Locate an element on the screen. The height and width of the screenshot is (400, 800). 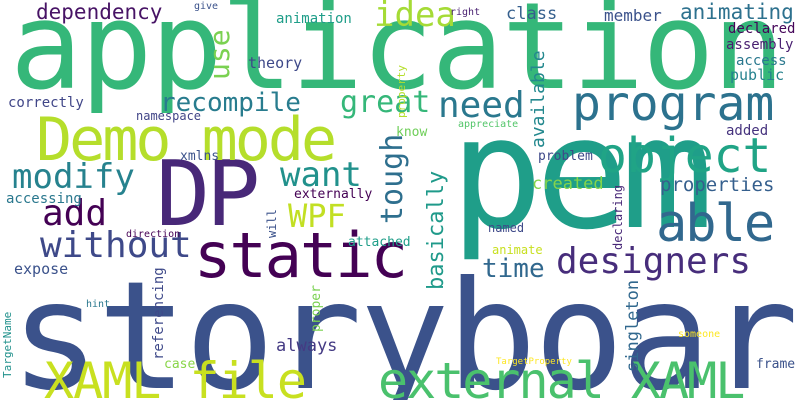
word-idea: idea is located at coordinates (415, 17).